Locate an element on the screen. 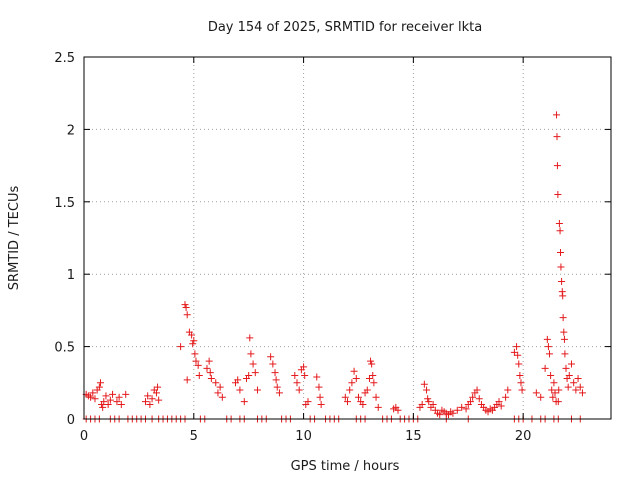 The height and width of the screenshot is (480, 640). x-tick-label: 5 is located at coordinates (194, 436).